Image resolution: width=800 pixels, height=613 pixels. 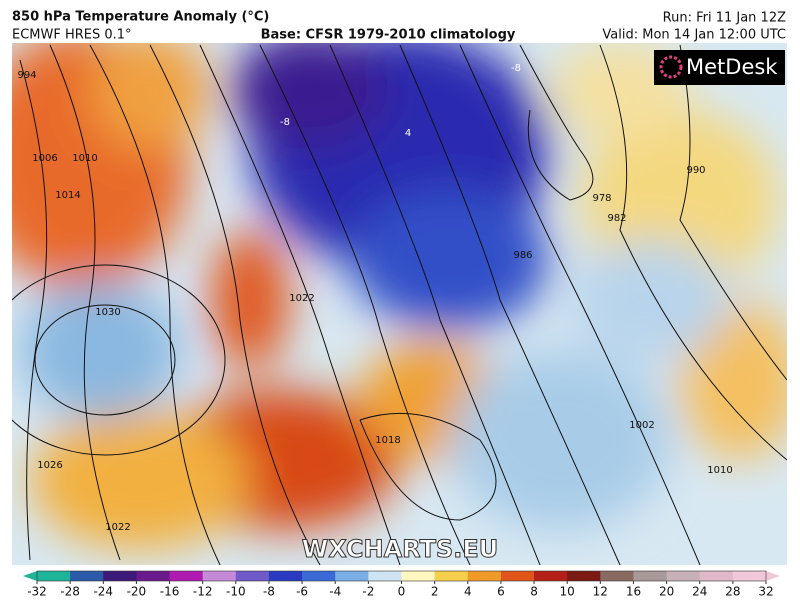 What do you see at coordinates (49, 465) in the screenshot?
I see `isobar-label: 1026` at bounding box center [49, 465].